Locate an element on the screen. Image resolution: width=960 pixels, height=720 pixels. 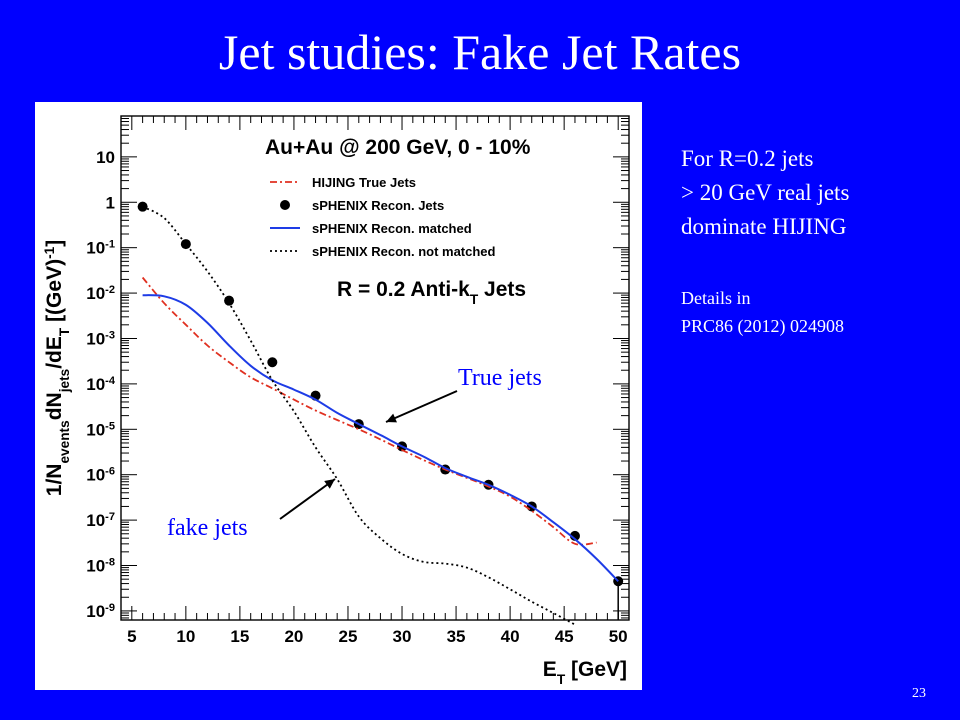
x-tick-label: 10 is located at coordinates (185, 636).